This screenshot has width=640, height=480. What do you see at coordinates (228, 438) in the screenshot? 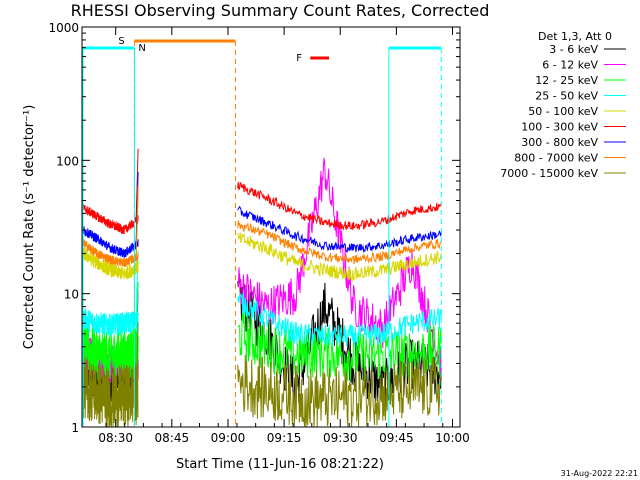
I see `x-tick-label: 09:00` at bounding box center [228, 438].